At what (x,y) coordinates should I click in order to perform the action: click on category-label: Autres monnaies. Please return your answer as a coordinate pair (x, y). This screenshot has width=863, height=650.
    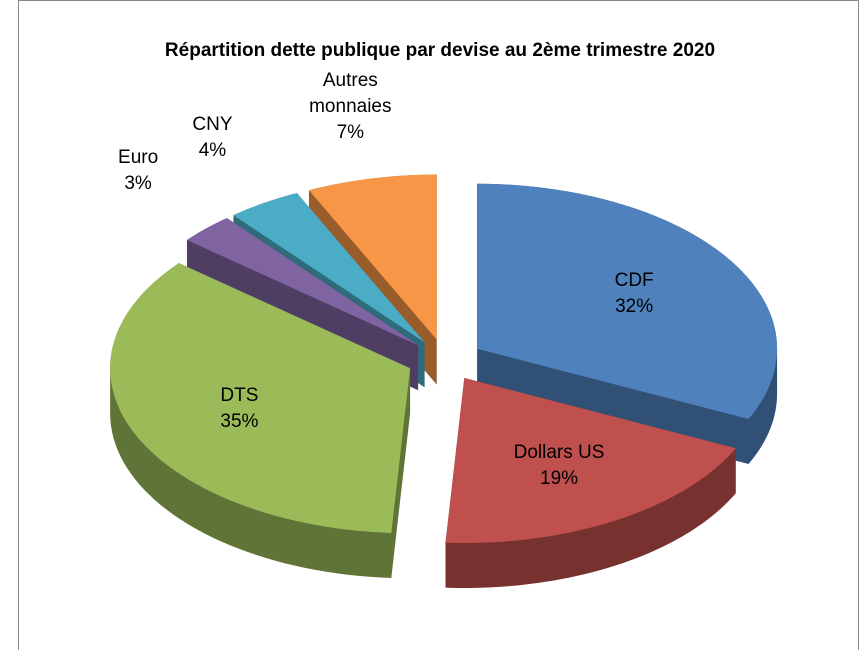
    Looking at the image, I should click on (350, 94).